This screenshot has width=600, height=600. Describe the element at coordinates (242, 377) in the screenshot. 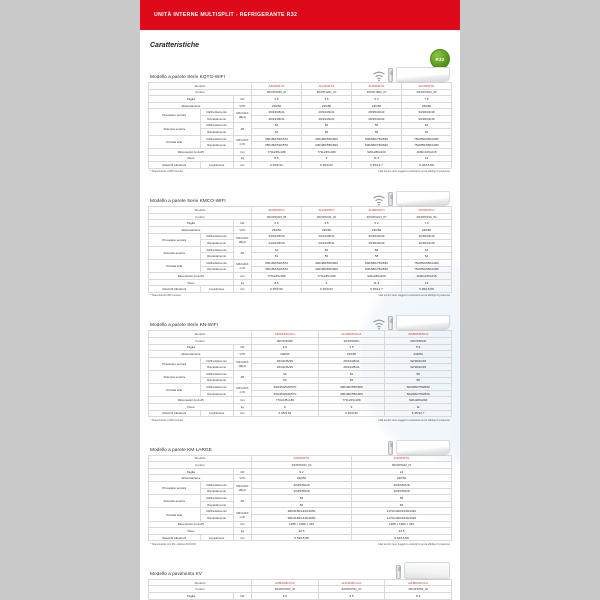

I see `row-unit: dB` at that location.